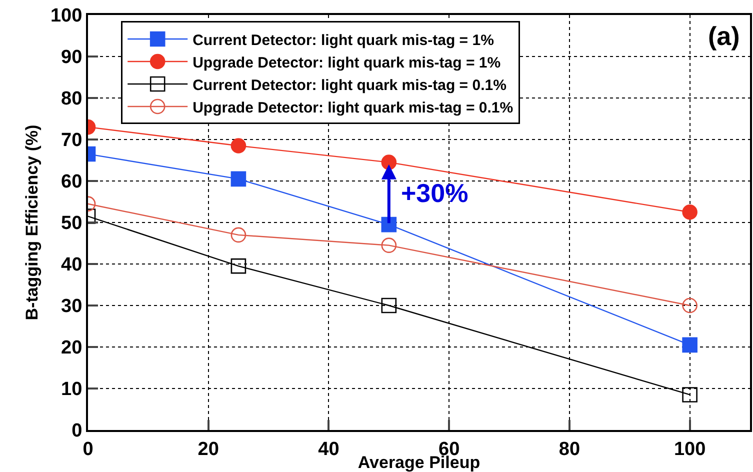 This screenshot has width=753, height=472. I want to click on annotation: (a), so click(724, 36).